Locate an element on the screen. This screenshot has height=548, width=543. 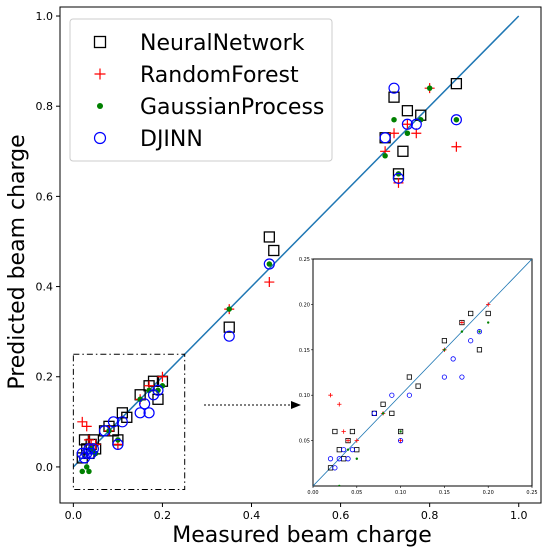
legend-item-DJINN: DJINN is located at coordinates (148, 139).